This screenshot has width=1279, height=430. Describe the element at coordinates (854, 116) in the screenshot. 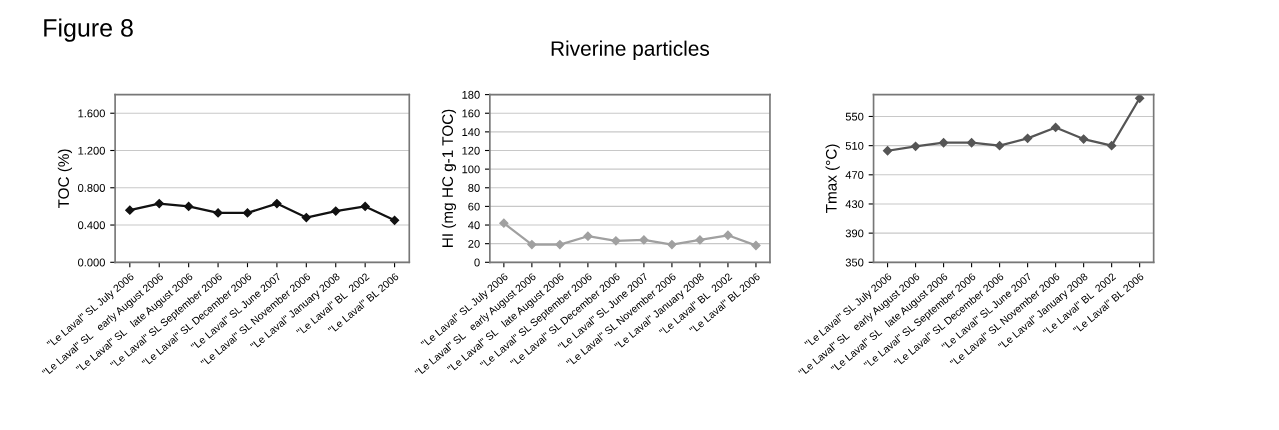

I see `y-tick-label: 550` at that location.